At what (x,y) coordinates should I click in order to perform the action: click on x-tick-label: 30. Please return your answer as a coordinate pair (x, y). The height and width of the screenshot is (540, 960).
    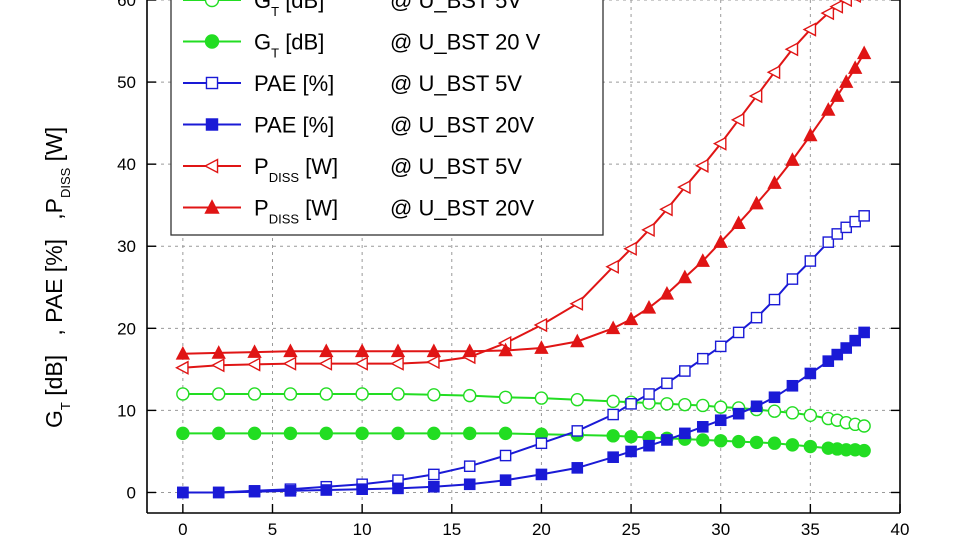
    Looking at the image, I should click on (720, 529).